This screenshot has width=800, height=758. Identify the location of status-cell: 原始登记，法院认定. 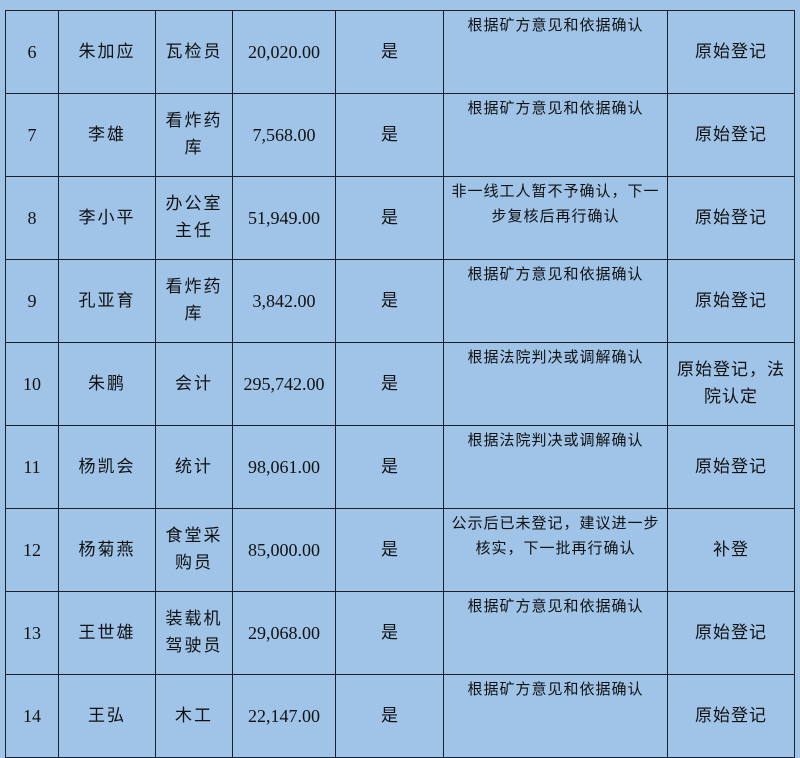
(731, 384).